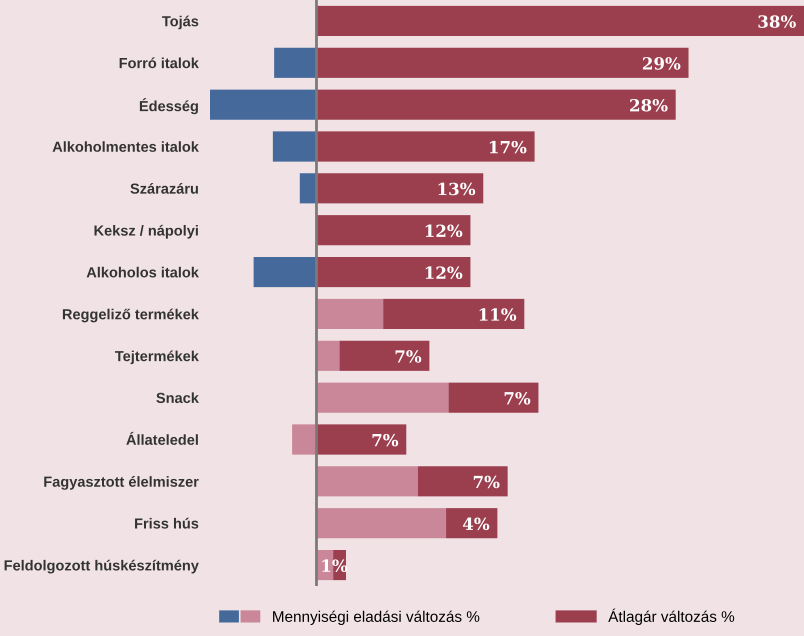  What do you see at coordinates (130, 315) in the screenshot?
I see `y-tick-label: Reggeliző termékek` at bounding box center [130, 315].